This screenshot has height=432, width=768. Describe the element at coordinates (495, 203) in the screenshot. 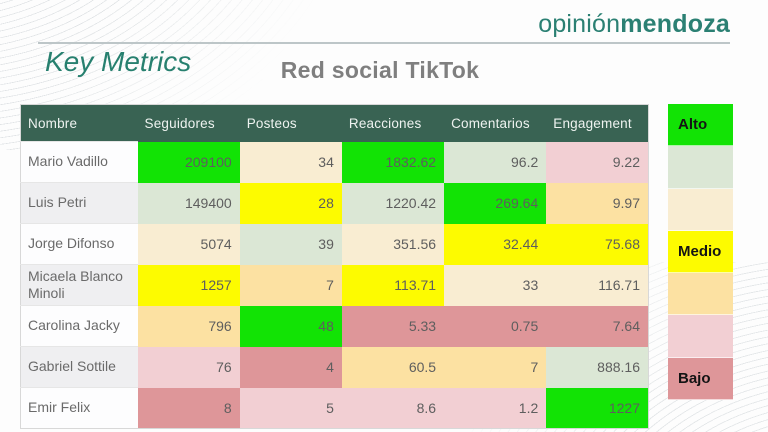

I see `metric-cell: 269.64` at that location.